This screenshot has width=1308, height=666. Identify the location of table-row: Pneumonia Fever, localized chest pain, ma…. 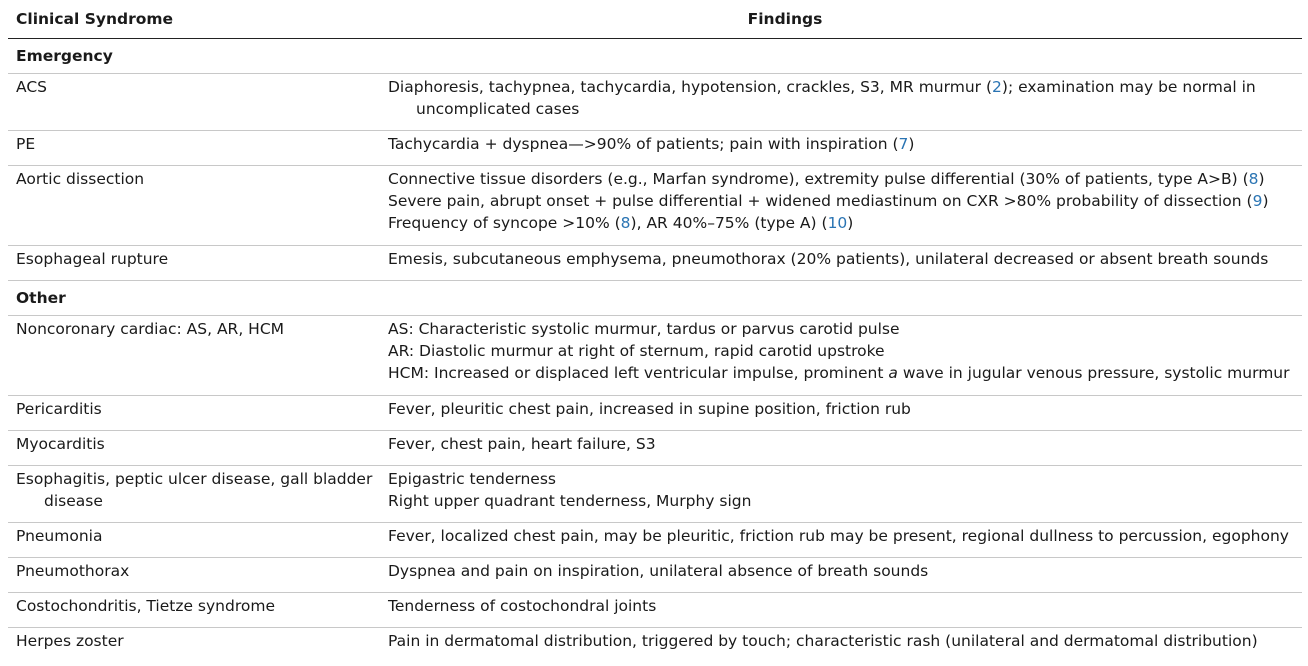
(655, 540).